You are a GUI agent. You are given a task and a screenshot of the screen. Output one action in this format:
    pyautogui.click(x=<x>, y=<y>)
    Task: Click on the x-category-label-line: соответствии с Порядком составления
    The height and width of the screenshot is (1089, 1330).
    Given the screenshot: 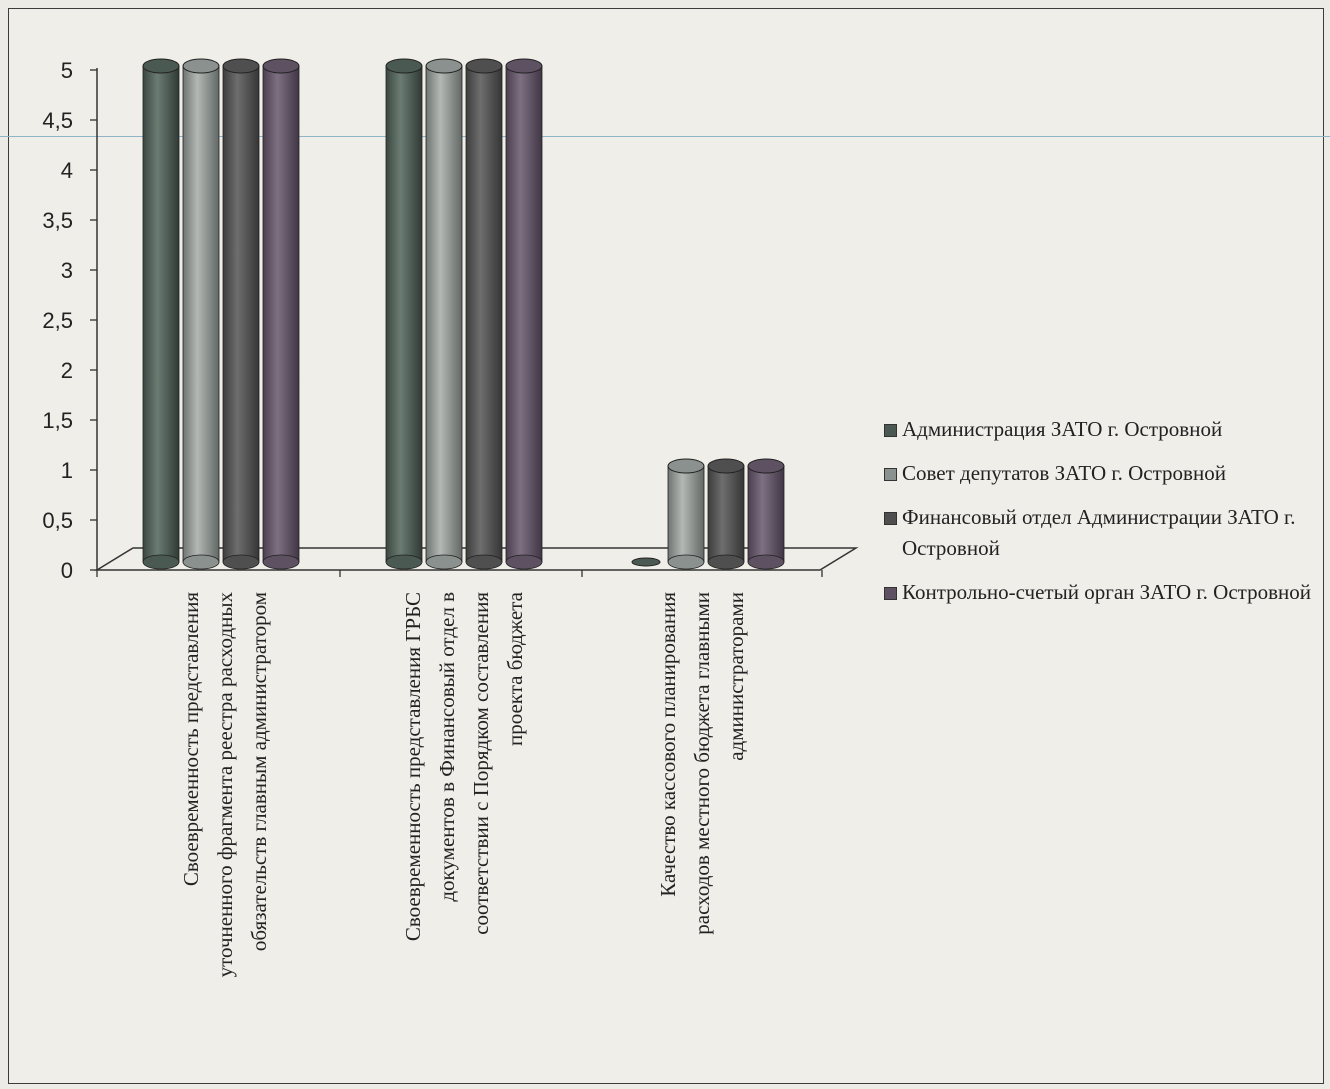 What is the action you would take?
    pyautogui.click(x=481, y=763)
    